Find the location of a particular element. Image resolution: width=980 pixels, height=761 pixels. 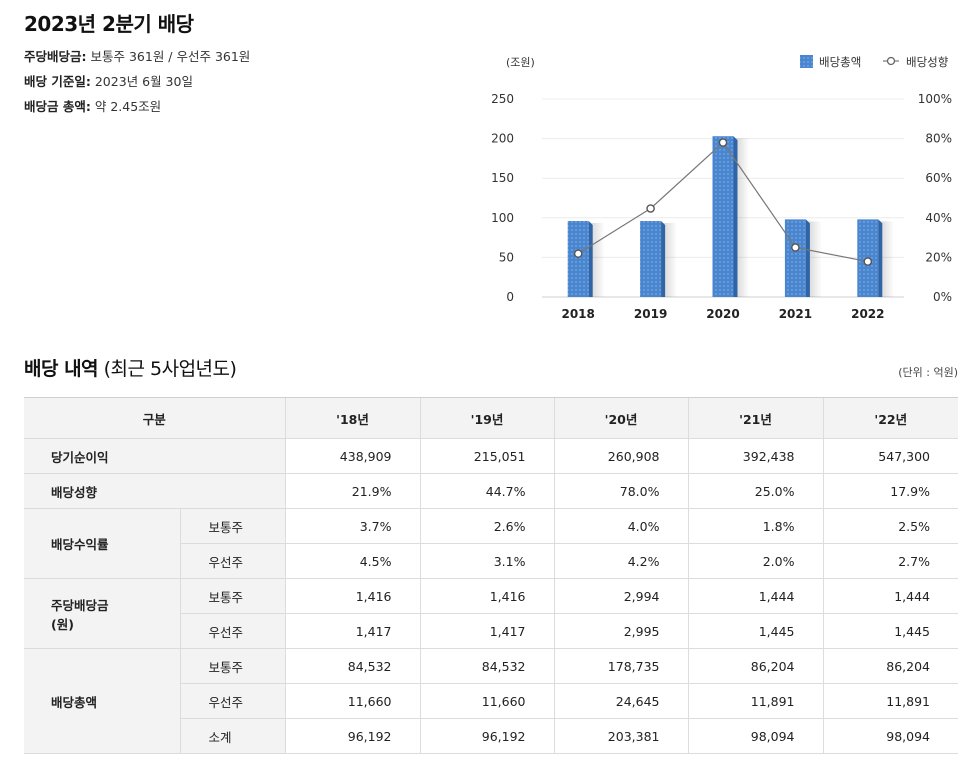

y-left-tick-label: 100 is located at coordinates (502, 218).